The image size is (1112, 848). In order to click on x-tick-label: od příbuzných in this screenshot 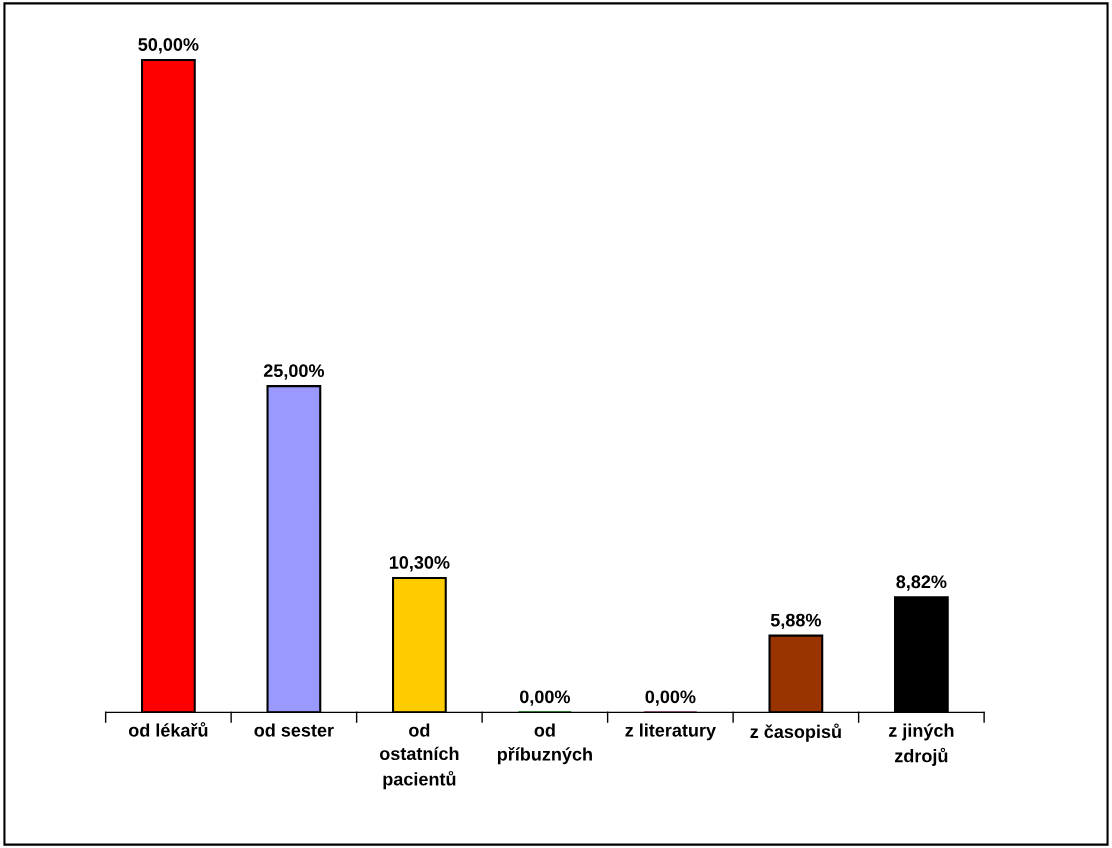, I will do `click(544, 744)`.